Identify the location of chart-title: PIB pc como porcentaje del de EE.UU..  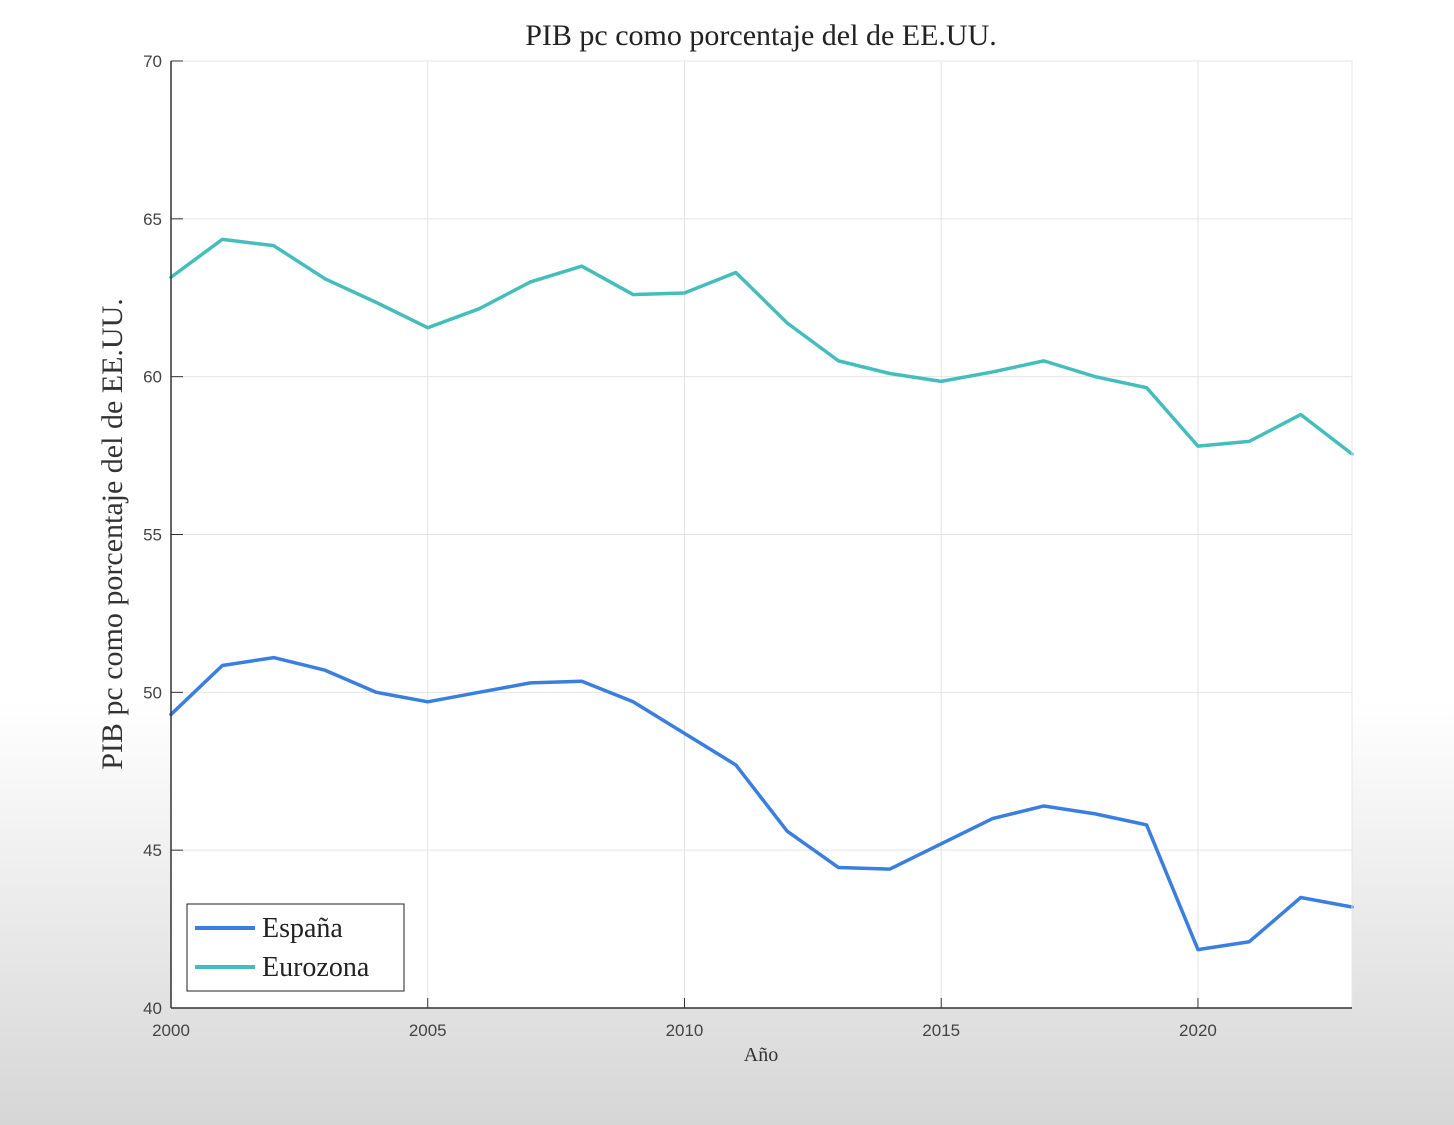
(761, 35).